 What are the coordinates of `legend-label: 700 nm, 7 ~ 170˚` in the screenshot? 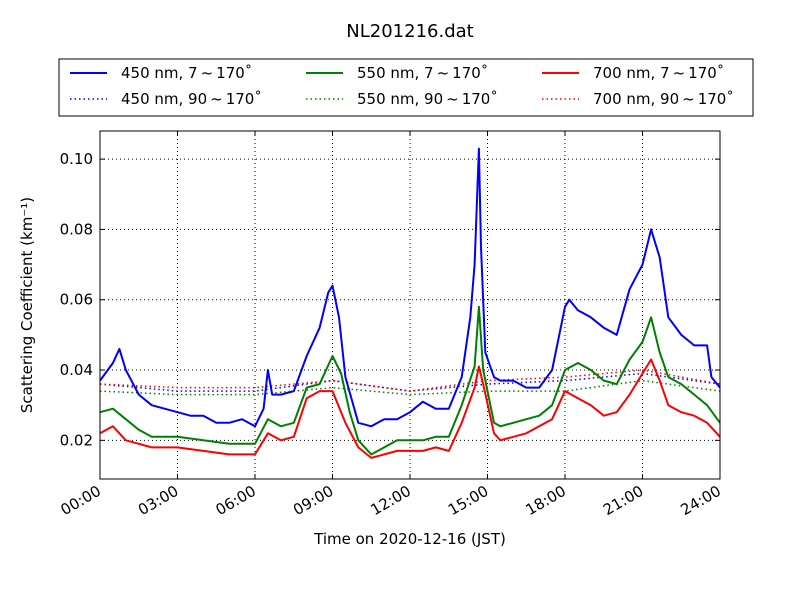 It's located at (658, 73).